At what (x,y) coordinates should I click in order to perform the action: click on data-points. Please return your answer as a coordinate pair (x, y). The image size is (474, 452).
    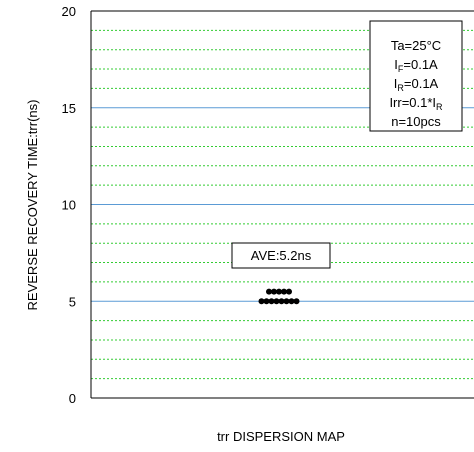
    Looking at the image, I should click on (279, 296).